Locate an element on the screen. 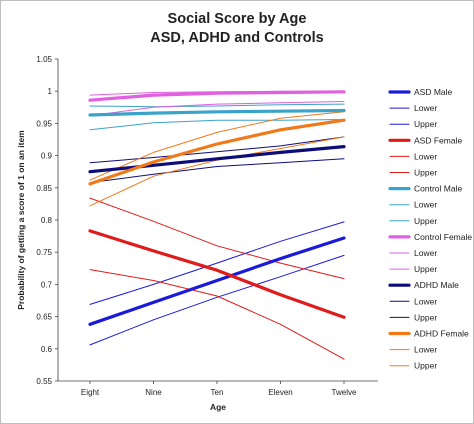 This screenshot has height=424, width=474. series-line-asd-male is located at coordinates (217, 281).